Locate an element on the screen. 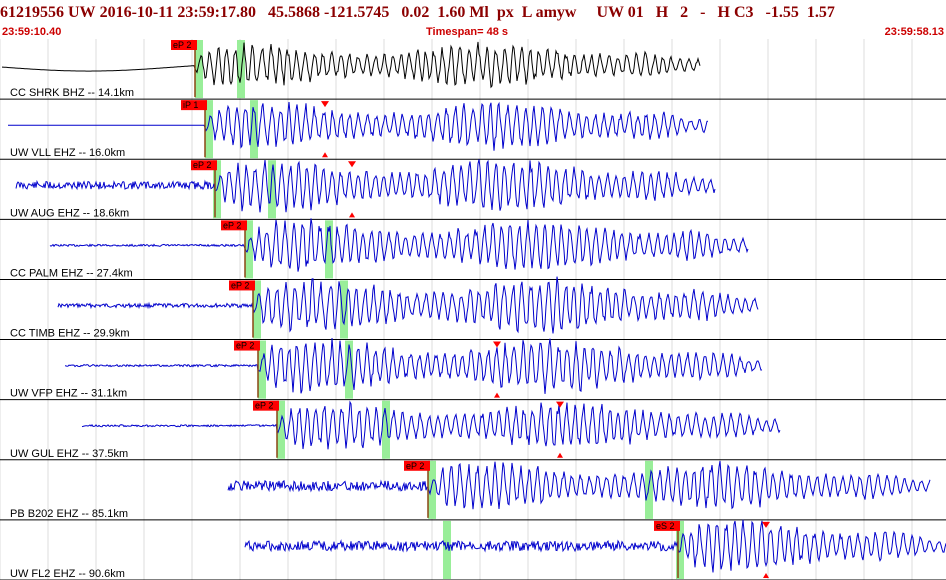  trace-row: eP 2 UW AUG EHZ -- 18.6km is located at coordinates (473, 189).